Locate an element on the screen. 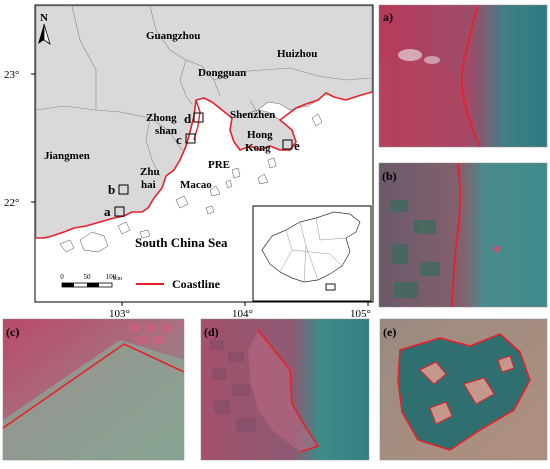 The height and width of the screenshot is (469, 550). label-hongkong-1: Hong is located at coordinates (260, 135).